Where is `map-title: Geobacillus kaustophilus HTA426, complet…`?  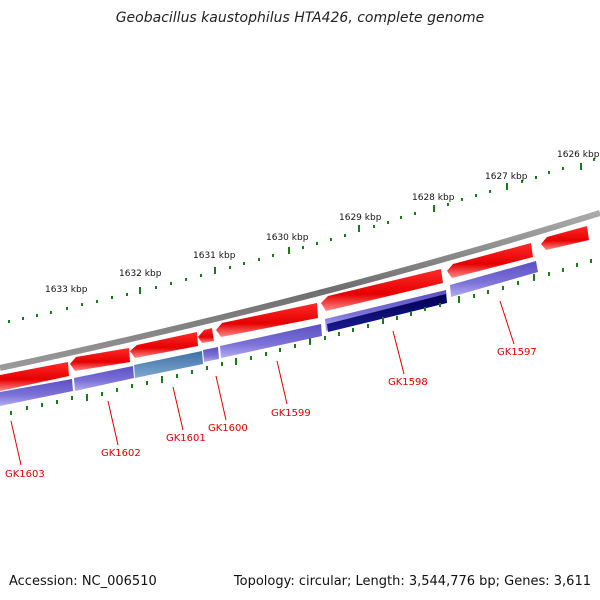
map-title: Geobacillus kaustophilus HTA426, complet… is located at coordinates (300, 18).